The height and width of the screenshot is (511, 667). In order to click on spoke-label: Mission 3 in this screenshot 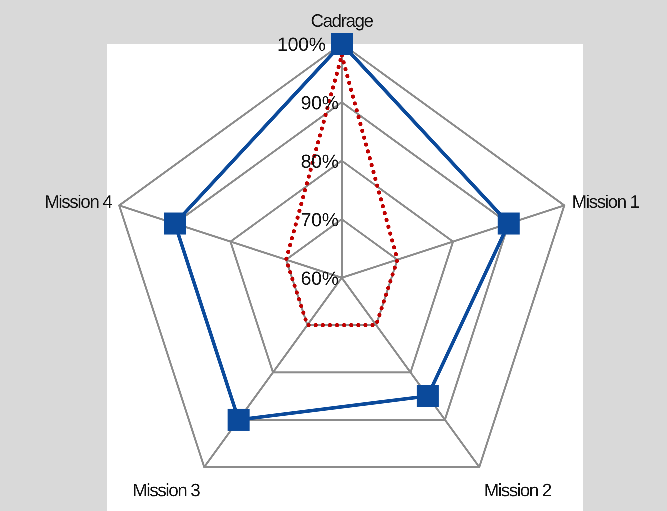, I will do `click(166, 490)`.